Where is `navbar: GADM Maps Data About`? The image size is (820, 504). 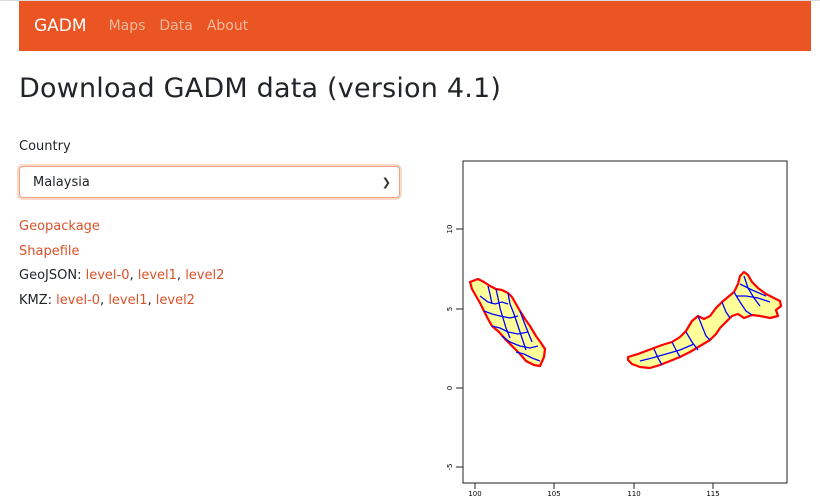
navbar: GADM Maps Data About is located at coordinates (415, 26).